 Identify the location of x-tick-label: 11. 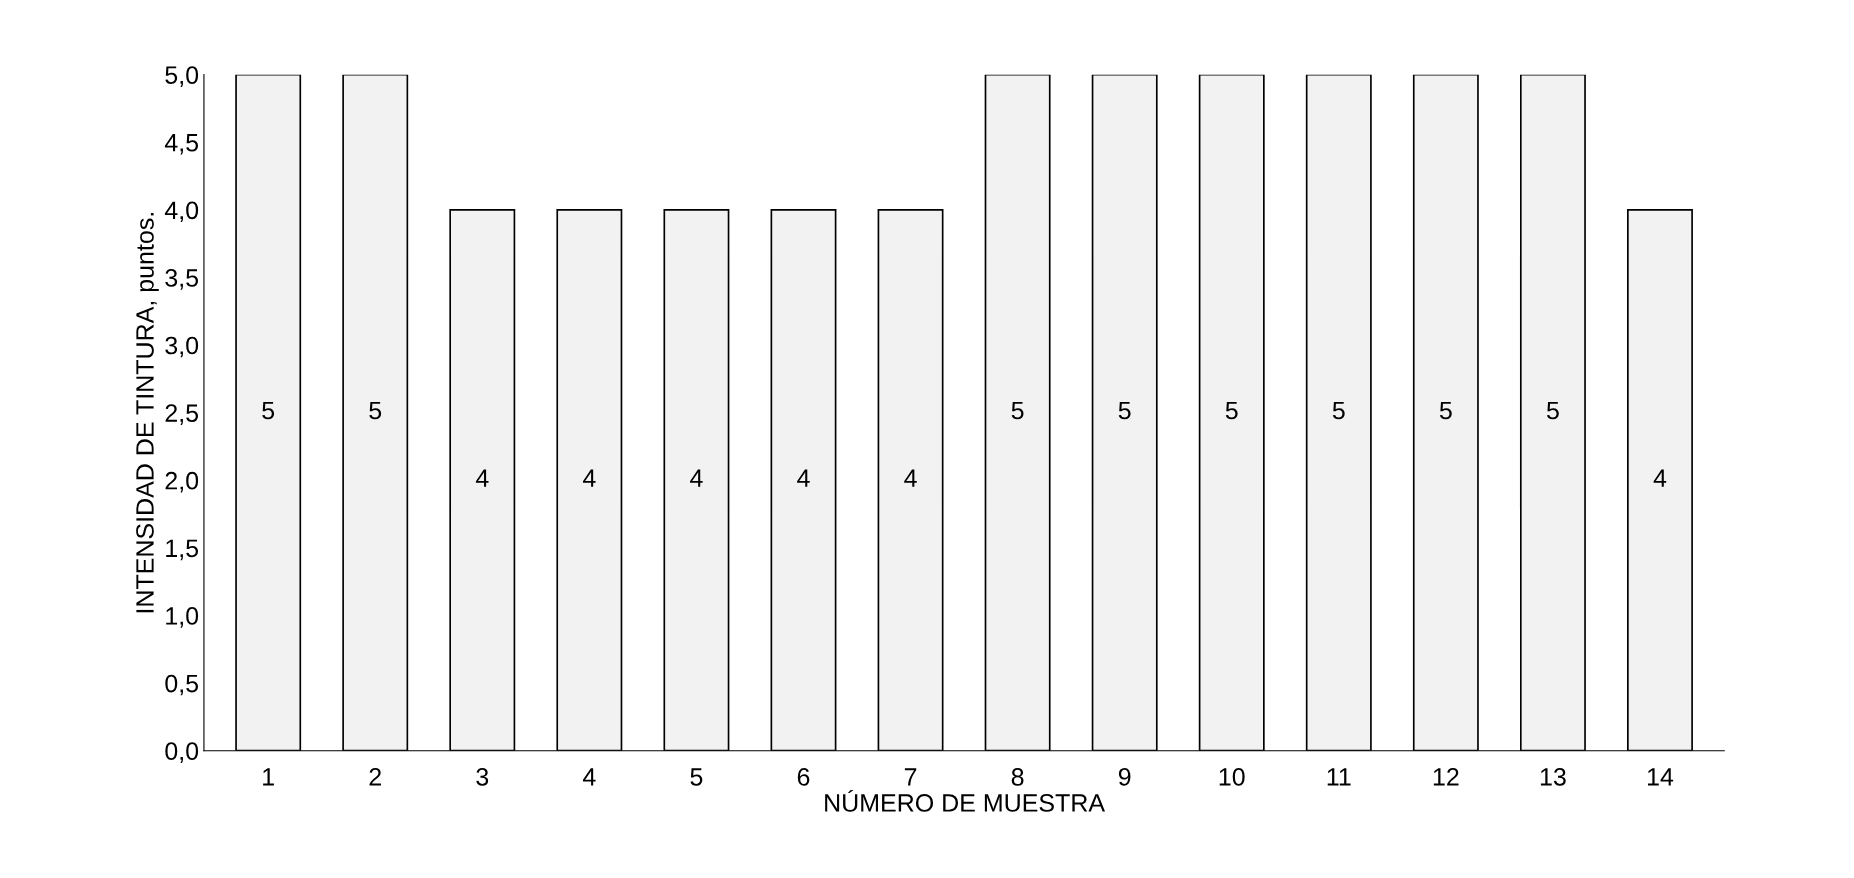
(1339, 777).